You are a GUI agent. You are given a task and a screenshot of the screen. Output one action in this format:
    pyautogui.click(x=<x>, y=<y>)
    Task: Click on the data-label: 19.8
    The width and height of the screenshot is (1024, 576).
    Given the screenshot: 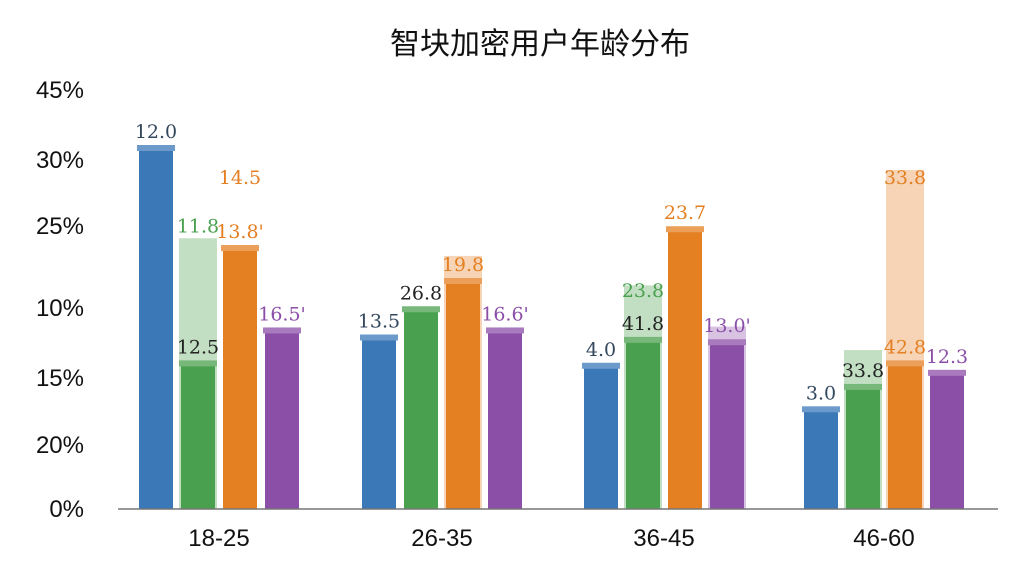 What is the action you would take?
    pyautogui.click(x=463, y=265)
    